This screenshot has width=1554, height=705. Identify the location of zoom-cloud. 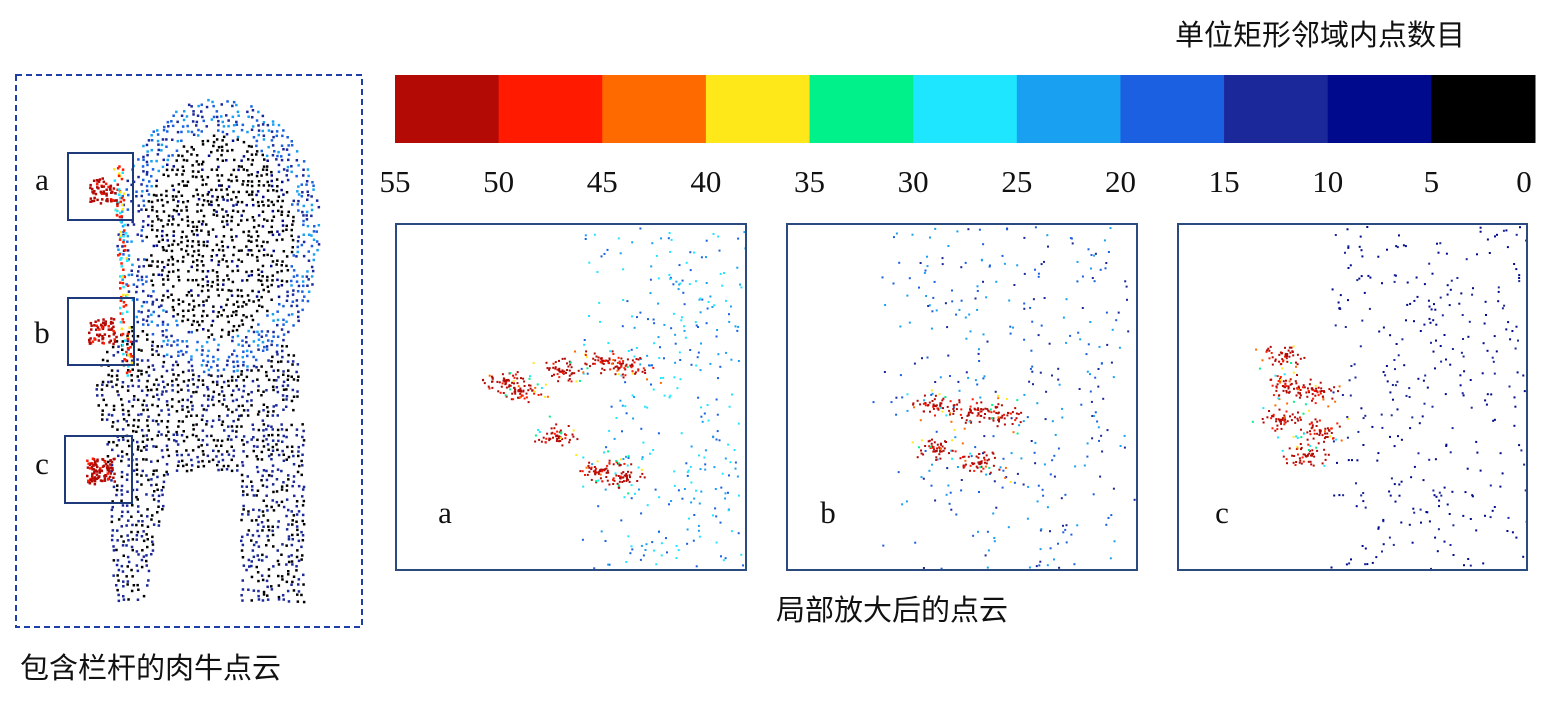
(1389, 398).